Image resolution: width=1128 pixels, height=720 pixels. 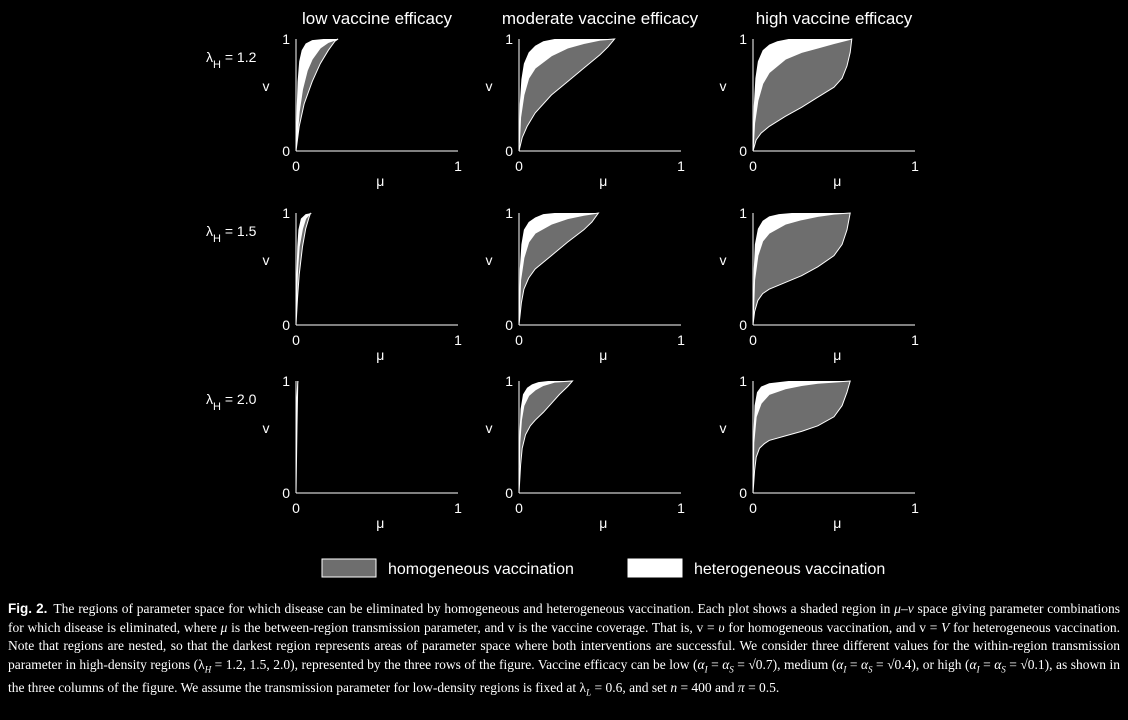 I want to click on y-tick-label-0-2-1: 0, so click(x=286, y=325).